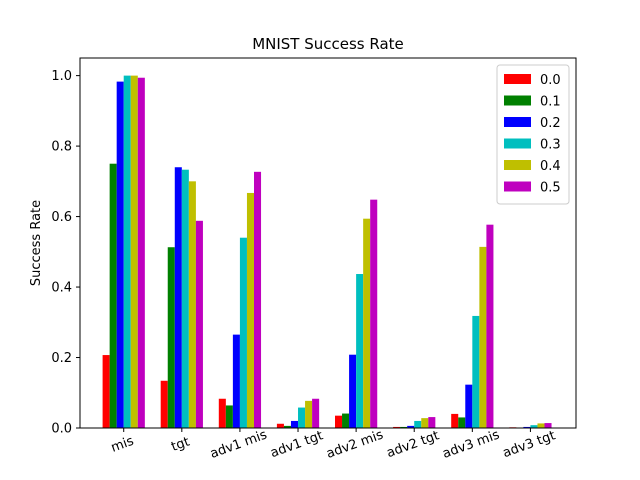 The height and width of the screenshot is (480, 640). Describe the element at coordinates (127, 252) in the screenshot. I see `bar-mis-0.3` at that location.